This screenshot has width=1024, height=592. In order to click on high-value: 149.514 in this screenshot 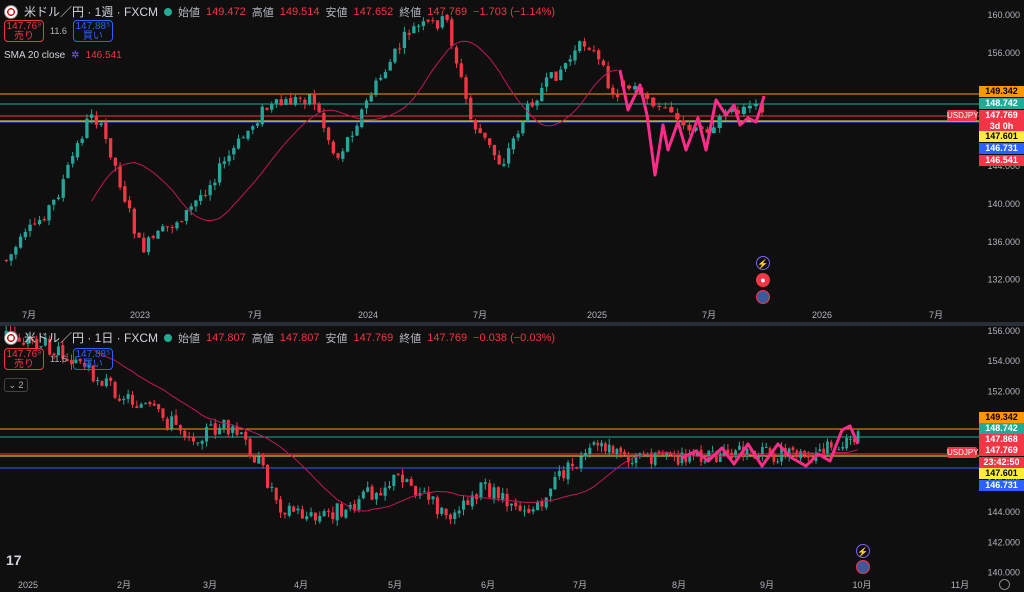, I will do `click(299, 11)`.